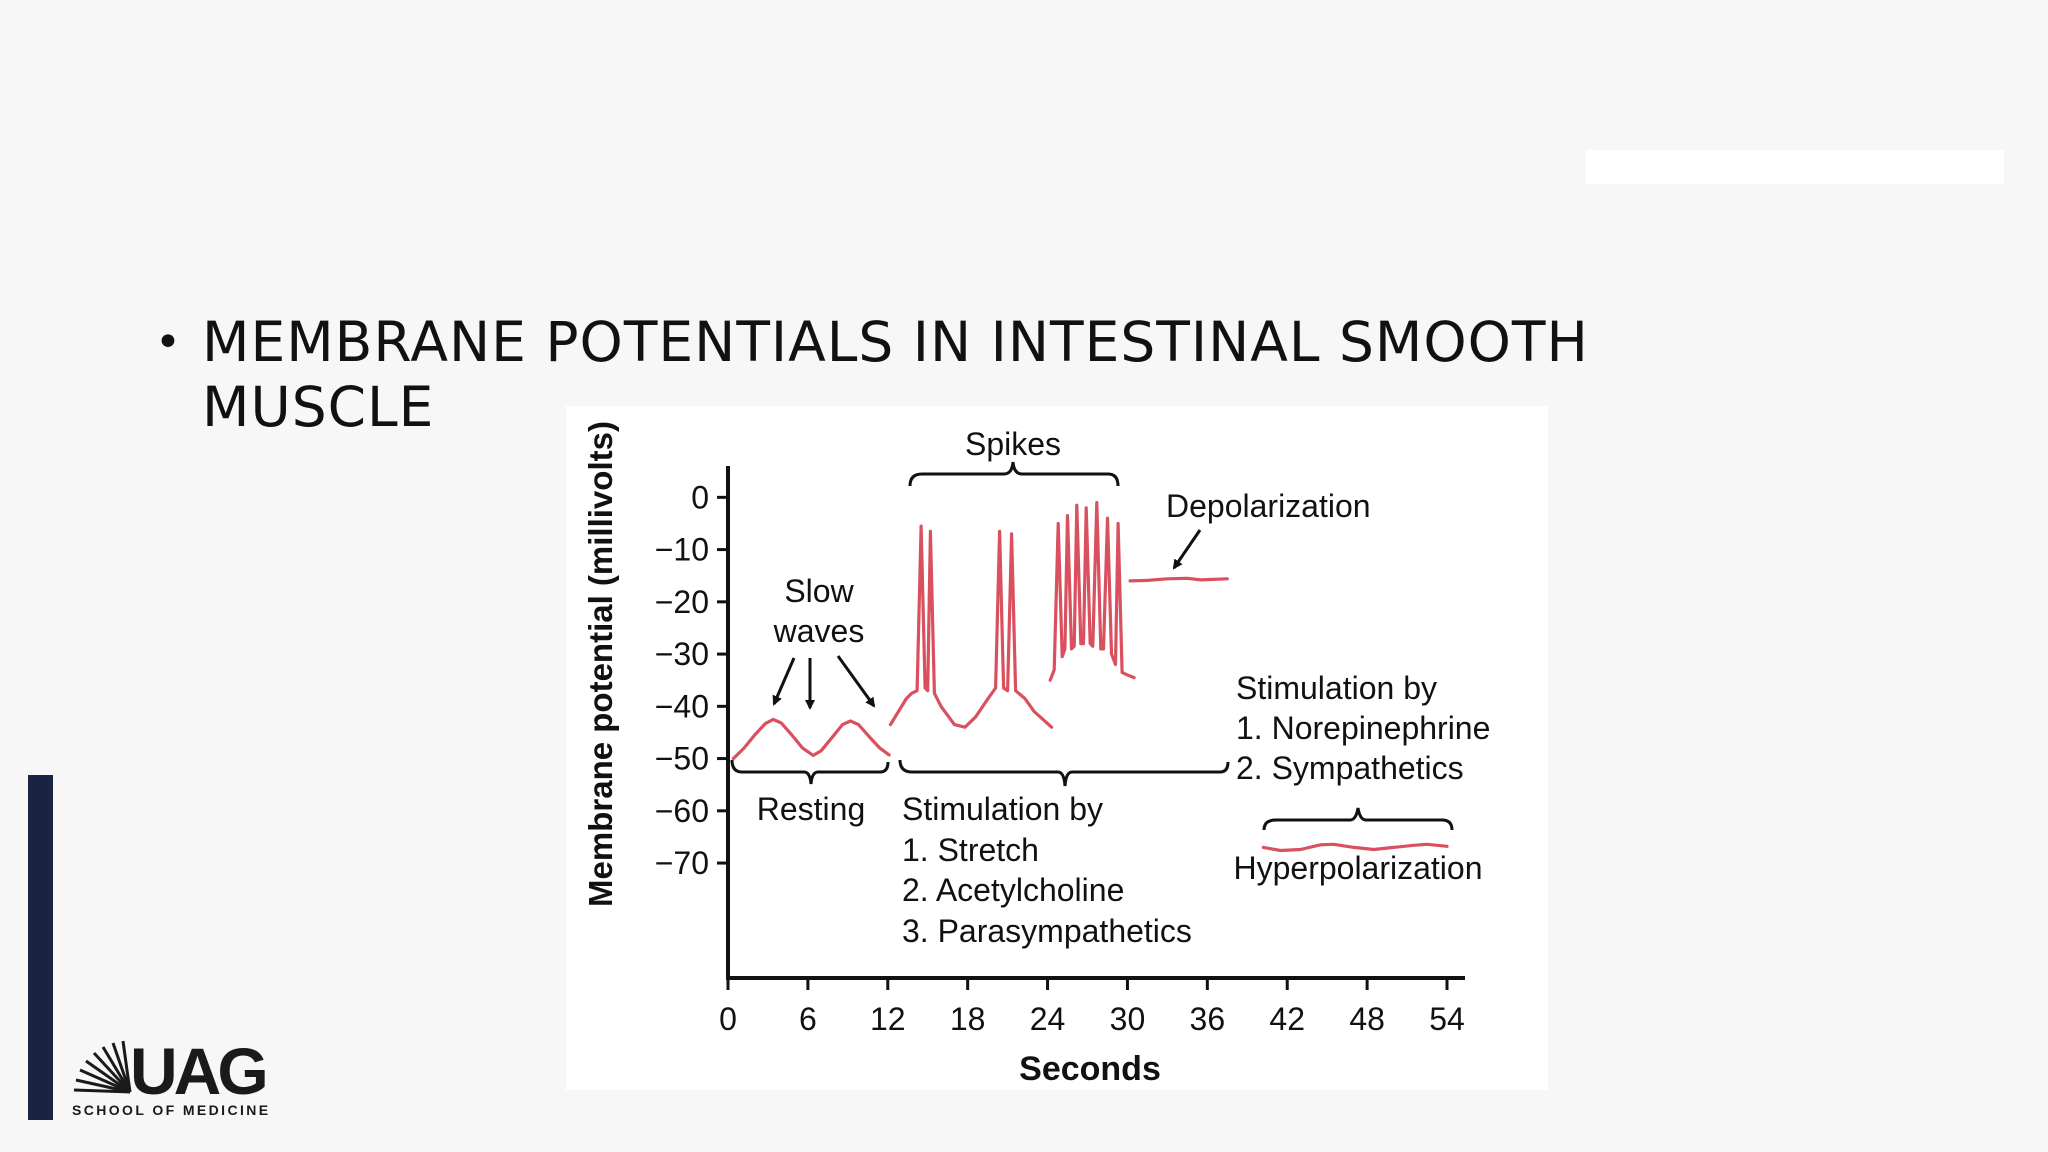 The width and height of the screenshot is (2048, 1152). Describe the element at coordinates (810, 772) in the screenshot. I see `resting-brace` at that location.